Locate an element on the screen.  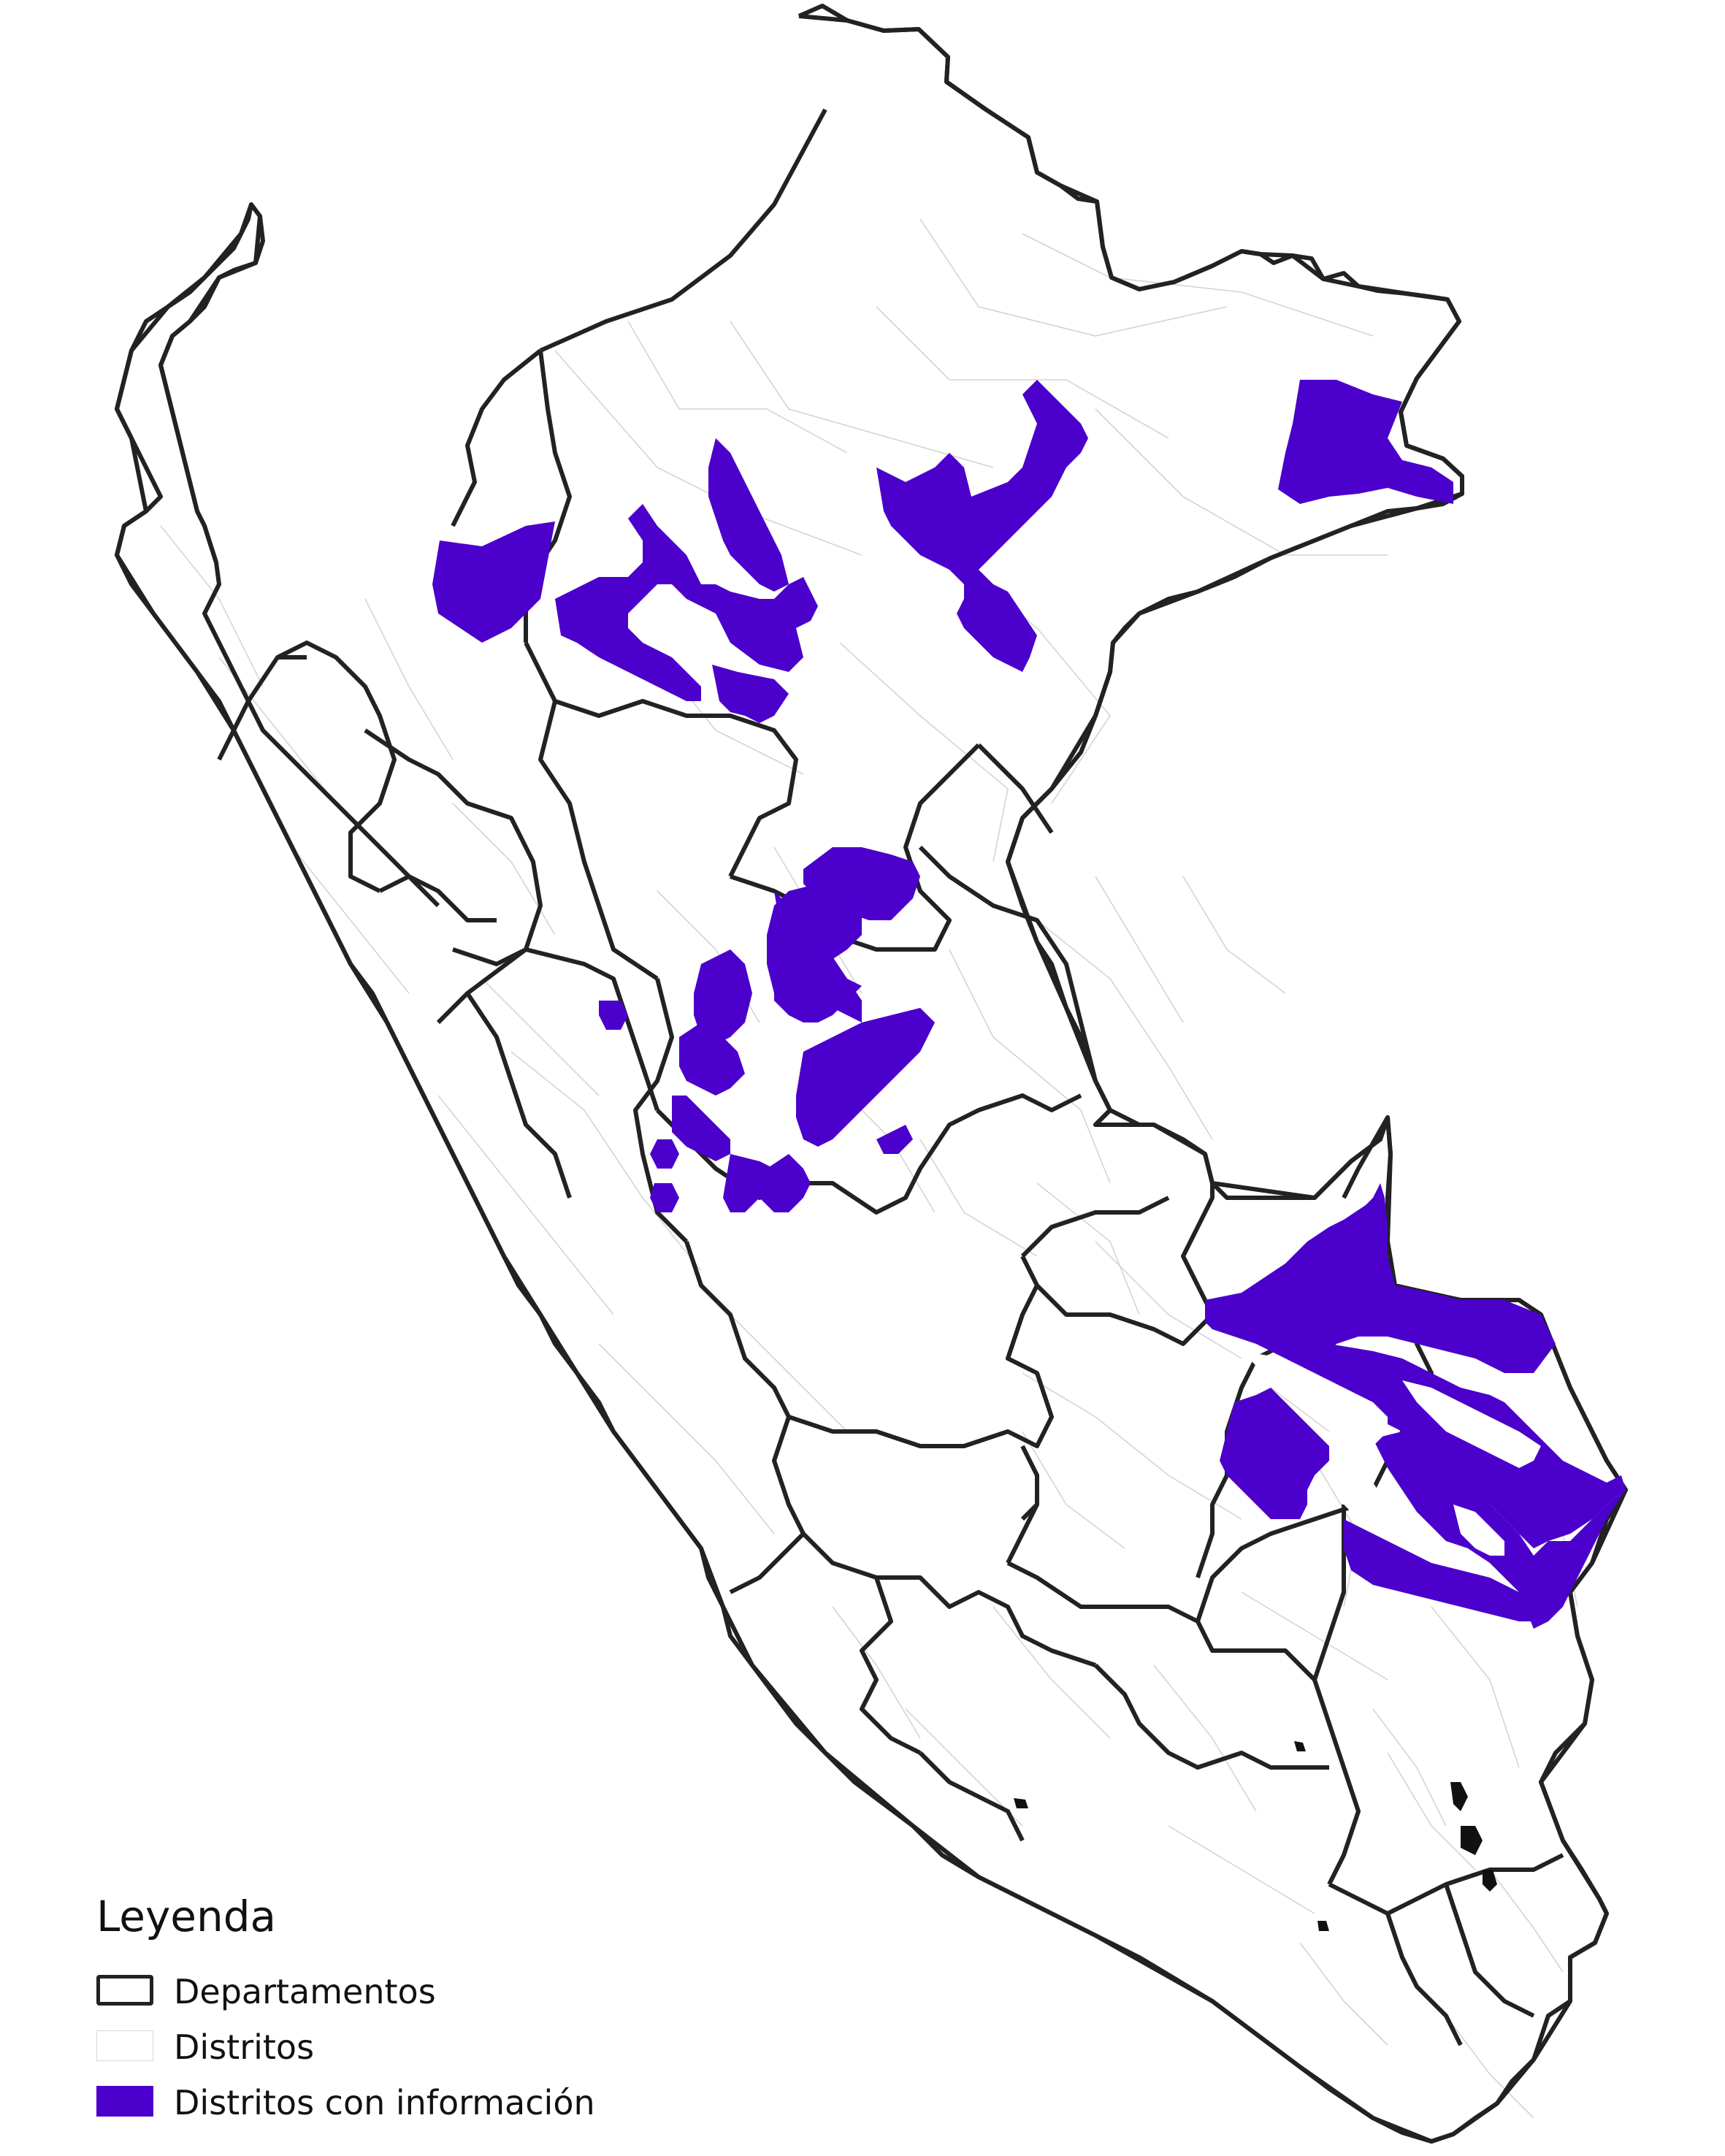
legend-label-districts-with-info: Distritos con información is located at coordinates (384, 2102).